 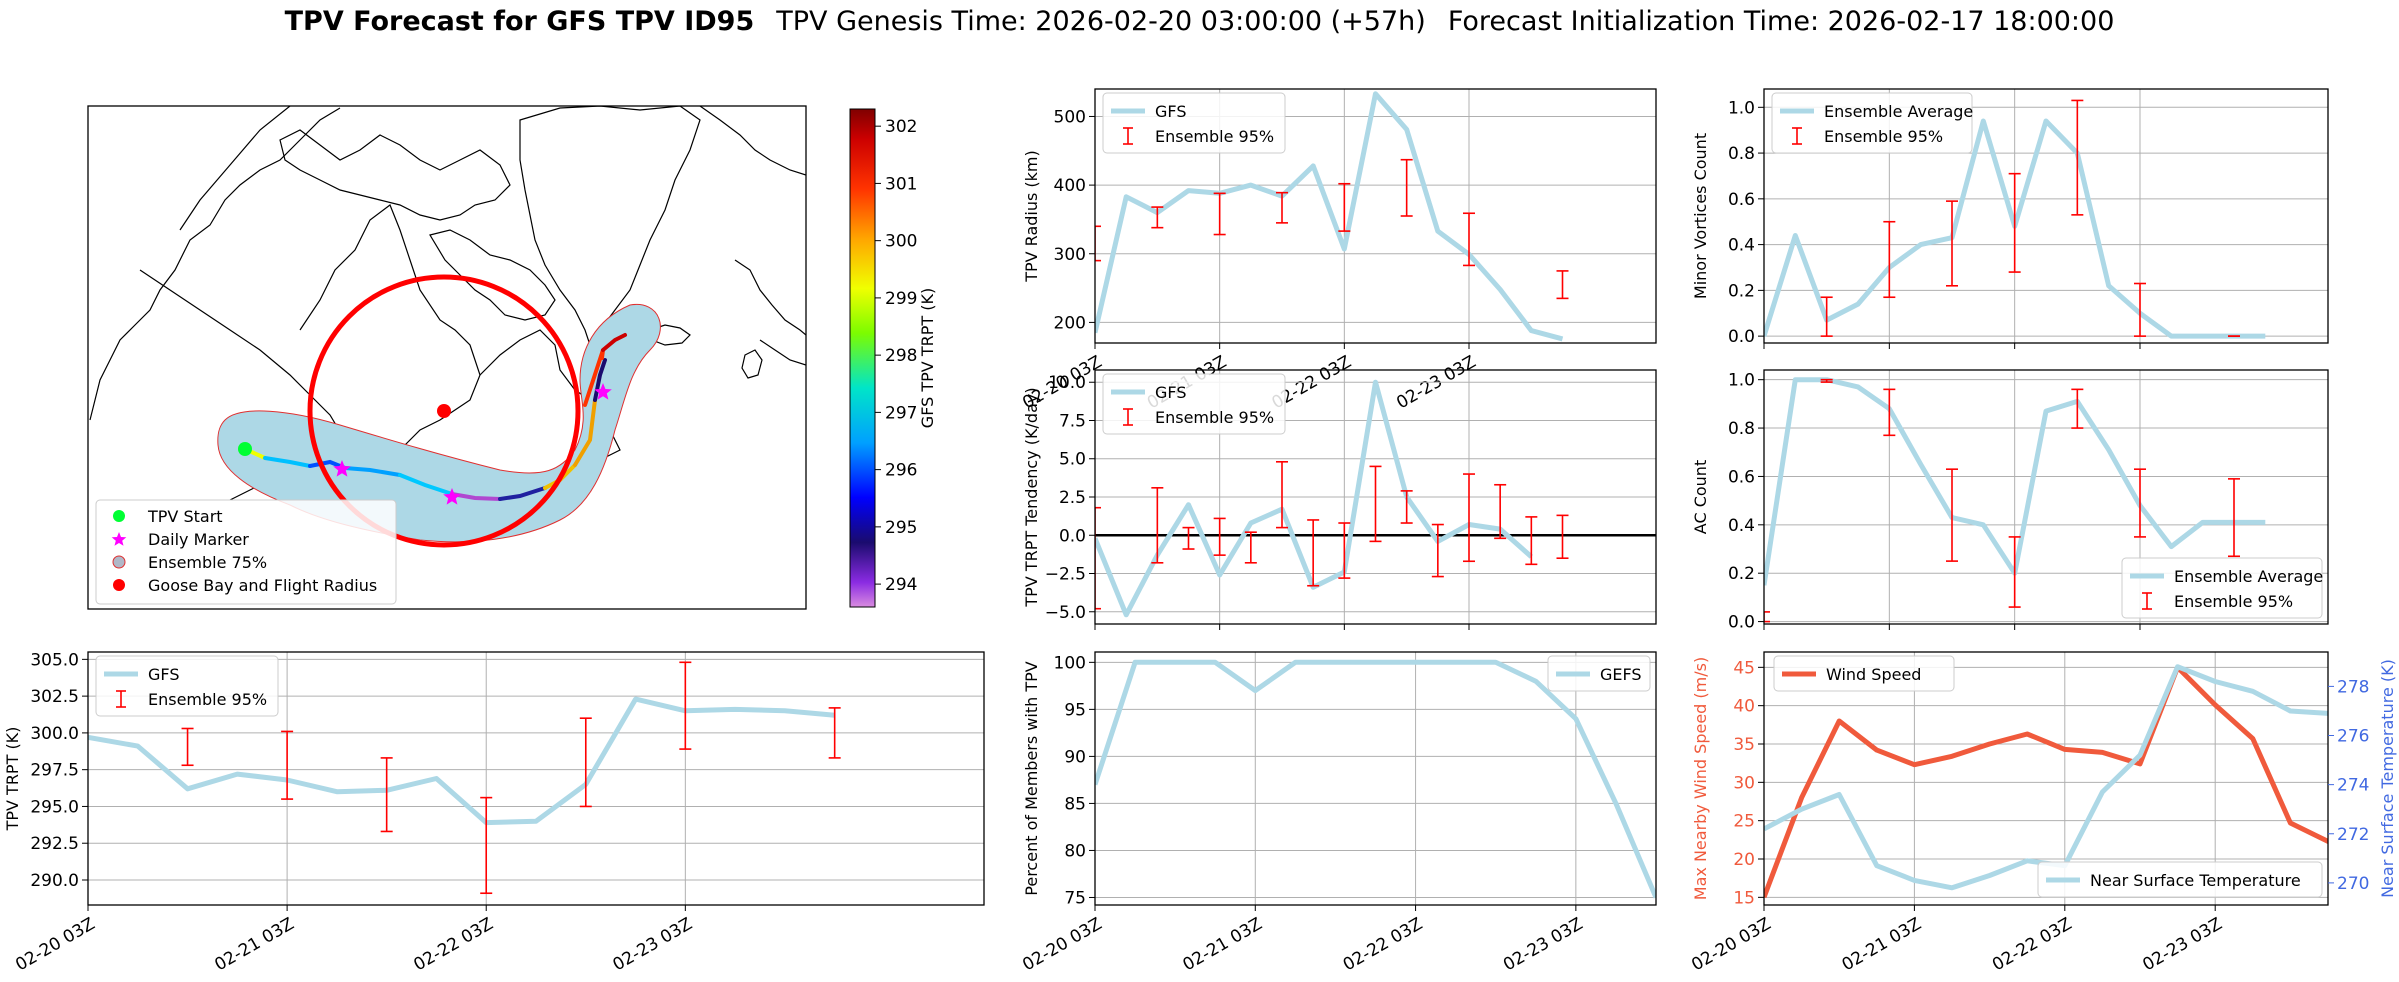 I want to click on map-legend-label: Goose Bay and Flight Radius, so click(x=262, y=585).